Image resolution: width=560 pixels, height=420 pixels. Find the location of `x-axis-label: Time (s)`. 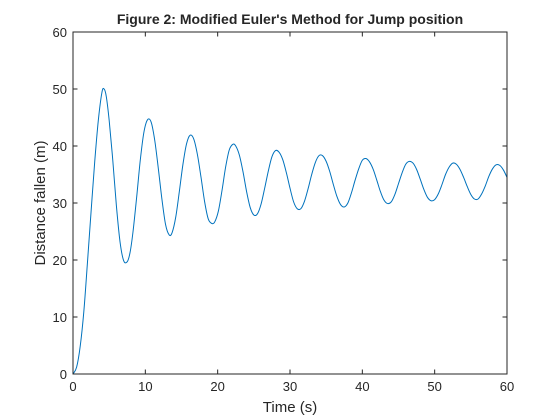

x-axis-label: Time (s) is located at coordinates (290, 407).